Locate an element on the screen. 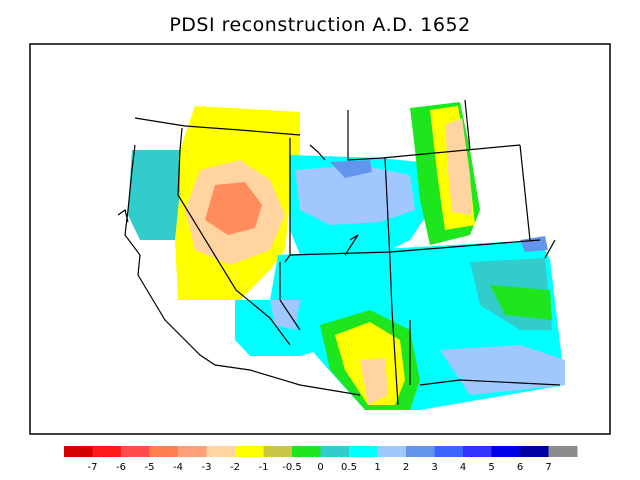 This screenshot has width=640, height=480. legend-tick-label: 0 is located at coordinates (320, 467).